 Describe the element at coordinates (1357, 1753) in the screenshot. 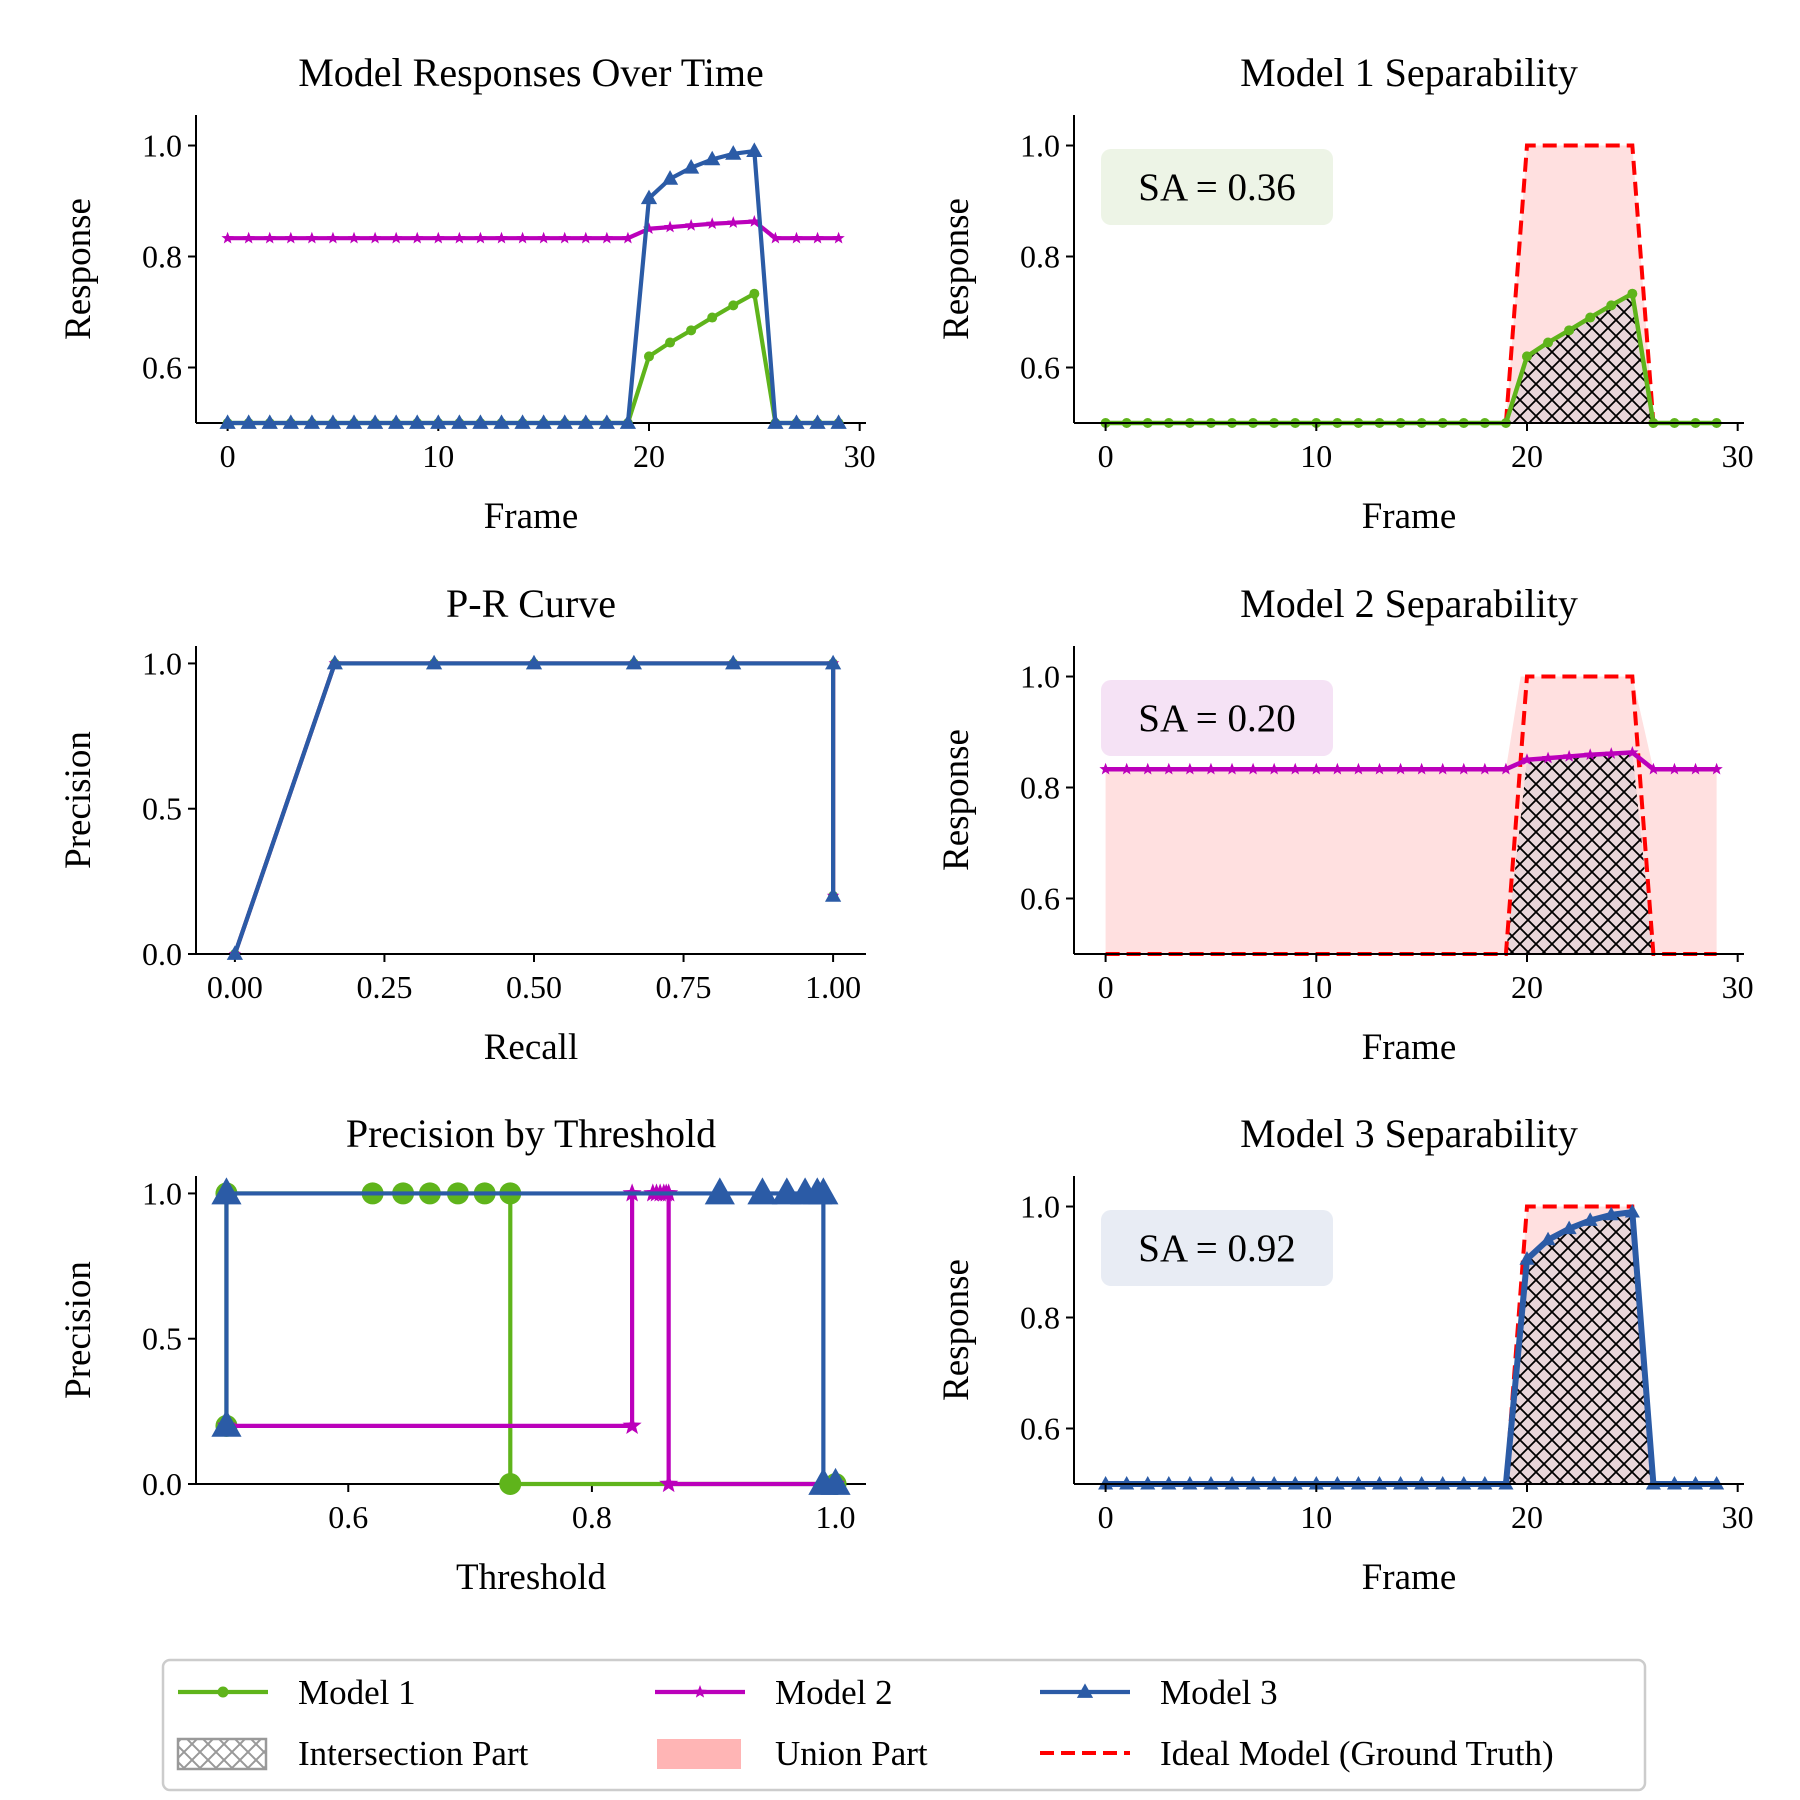

I see `legend-label: Ideal Model (Ground Truth)` at that location.